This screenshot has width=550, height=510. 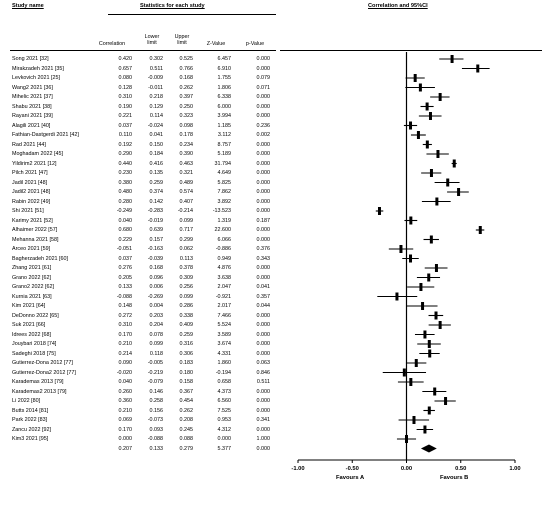 I want to click on study-r-cell: 0.310, so click(x=125, y=97).